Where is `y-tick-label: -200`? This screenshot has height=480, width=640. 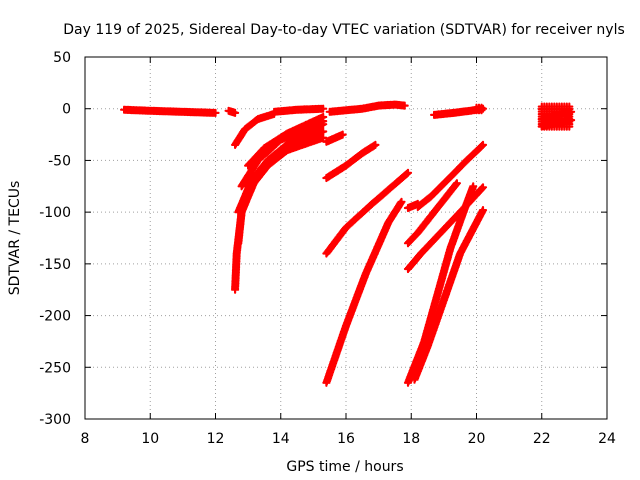
y-tick-label: -200 is located at coordinates (55, 317).